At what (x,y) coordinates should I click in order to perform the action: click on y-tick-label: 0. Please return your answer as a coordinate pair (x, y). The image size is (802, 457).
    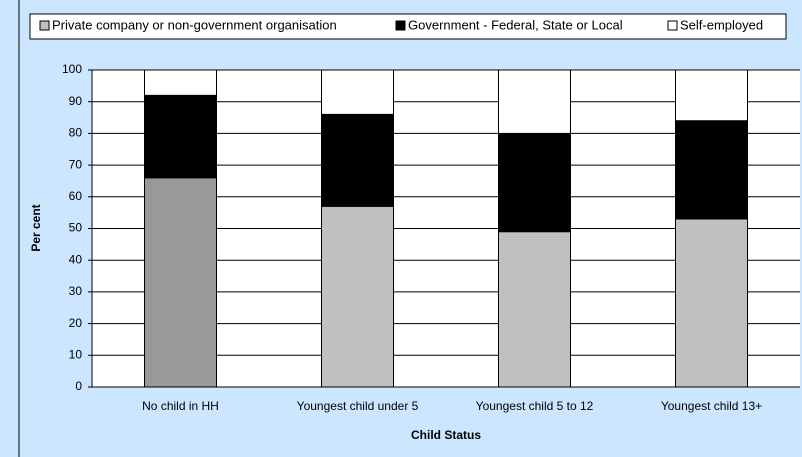
    Looking at the image, I should click on (78, 386).